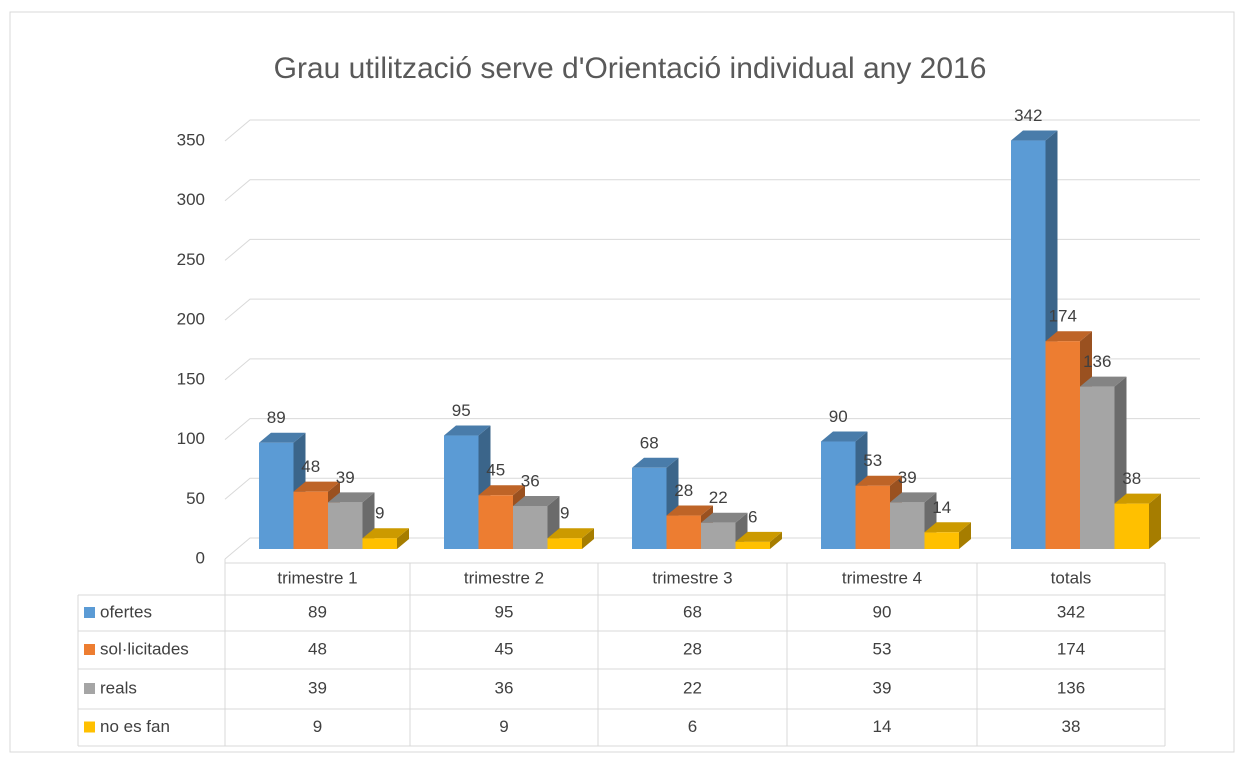 Image resolution: width=1245 pixels, height=758 pixels. What do you see at coordinates (126, 611) in the screenshot?
I see `legend-label: ofertes` at bounding box center [126, 611].